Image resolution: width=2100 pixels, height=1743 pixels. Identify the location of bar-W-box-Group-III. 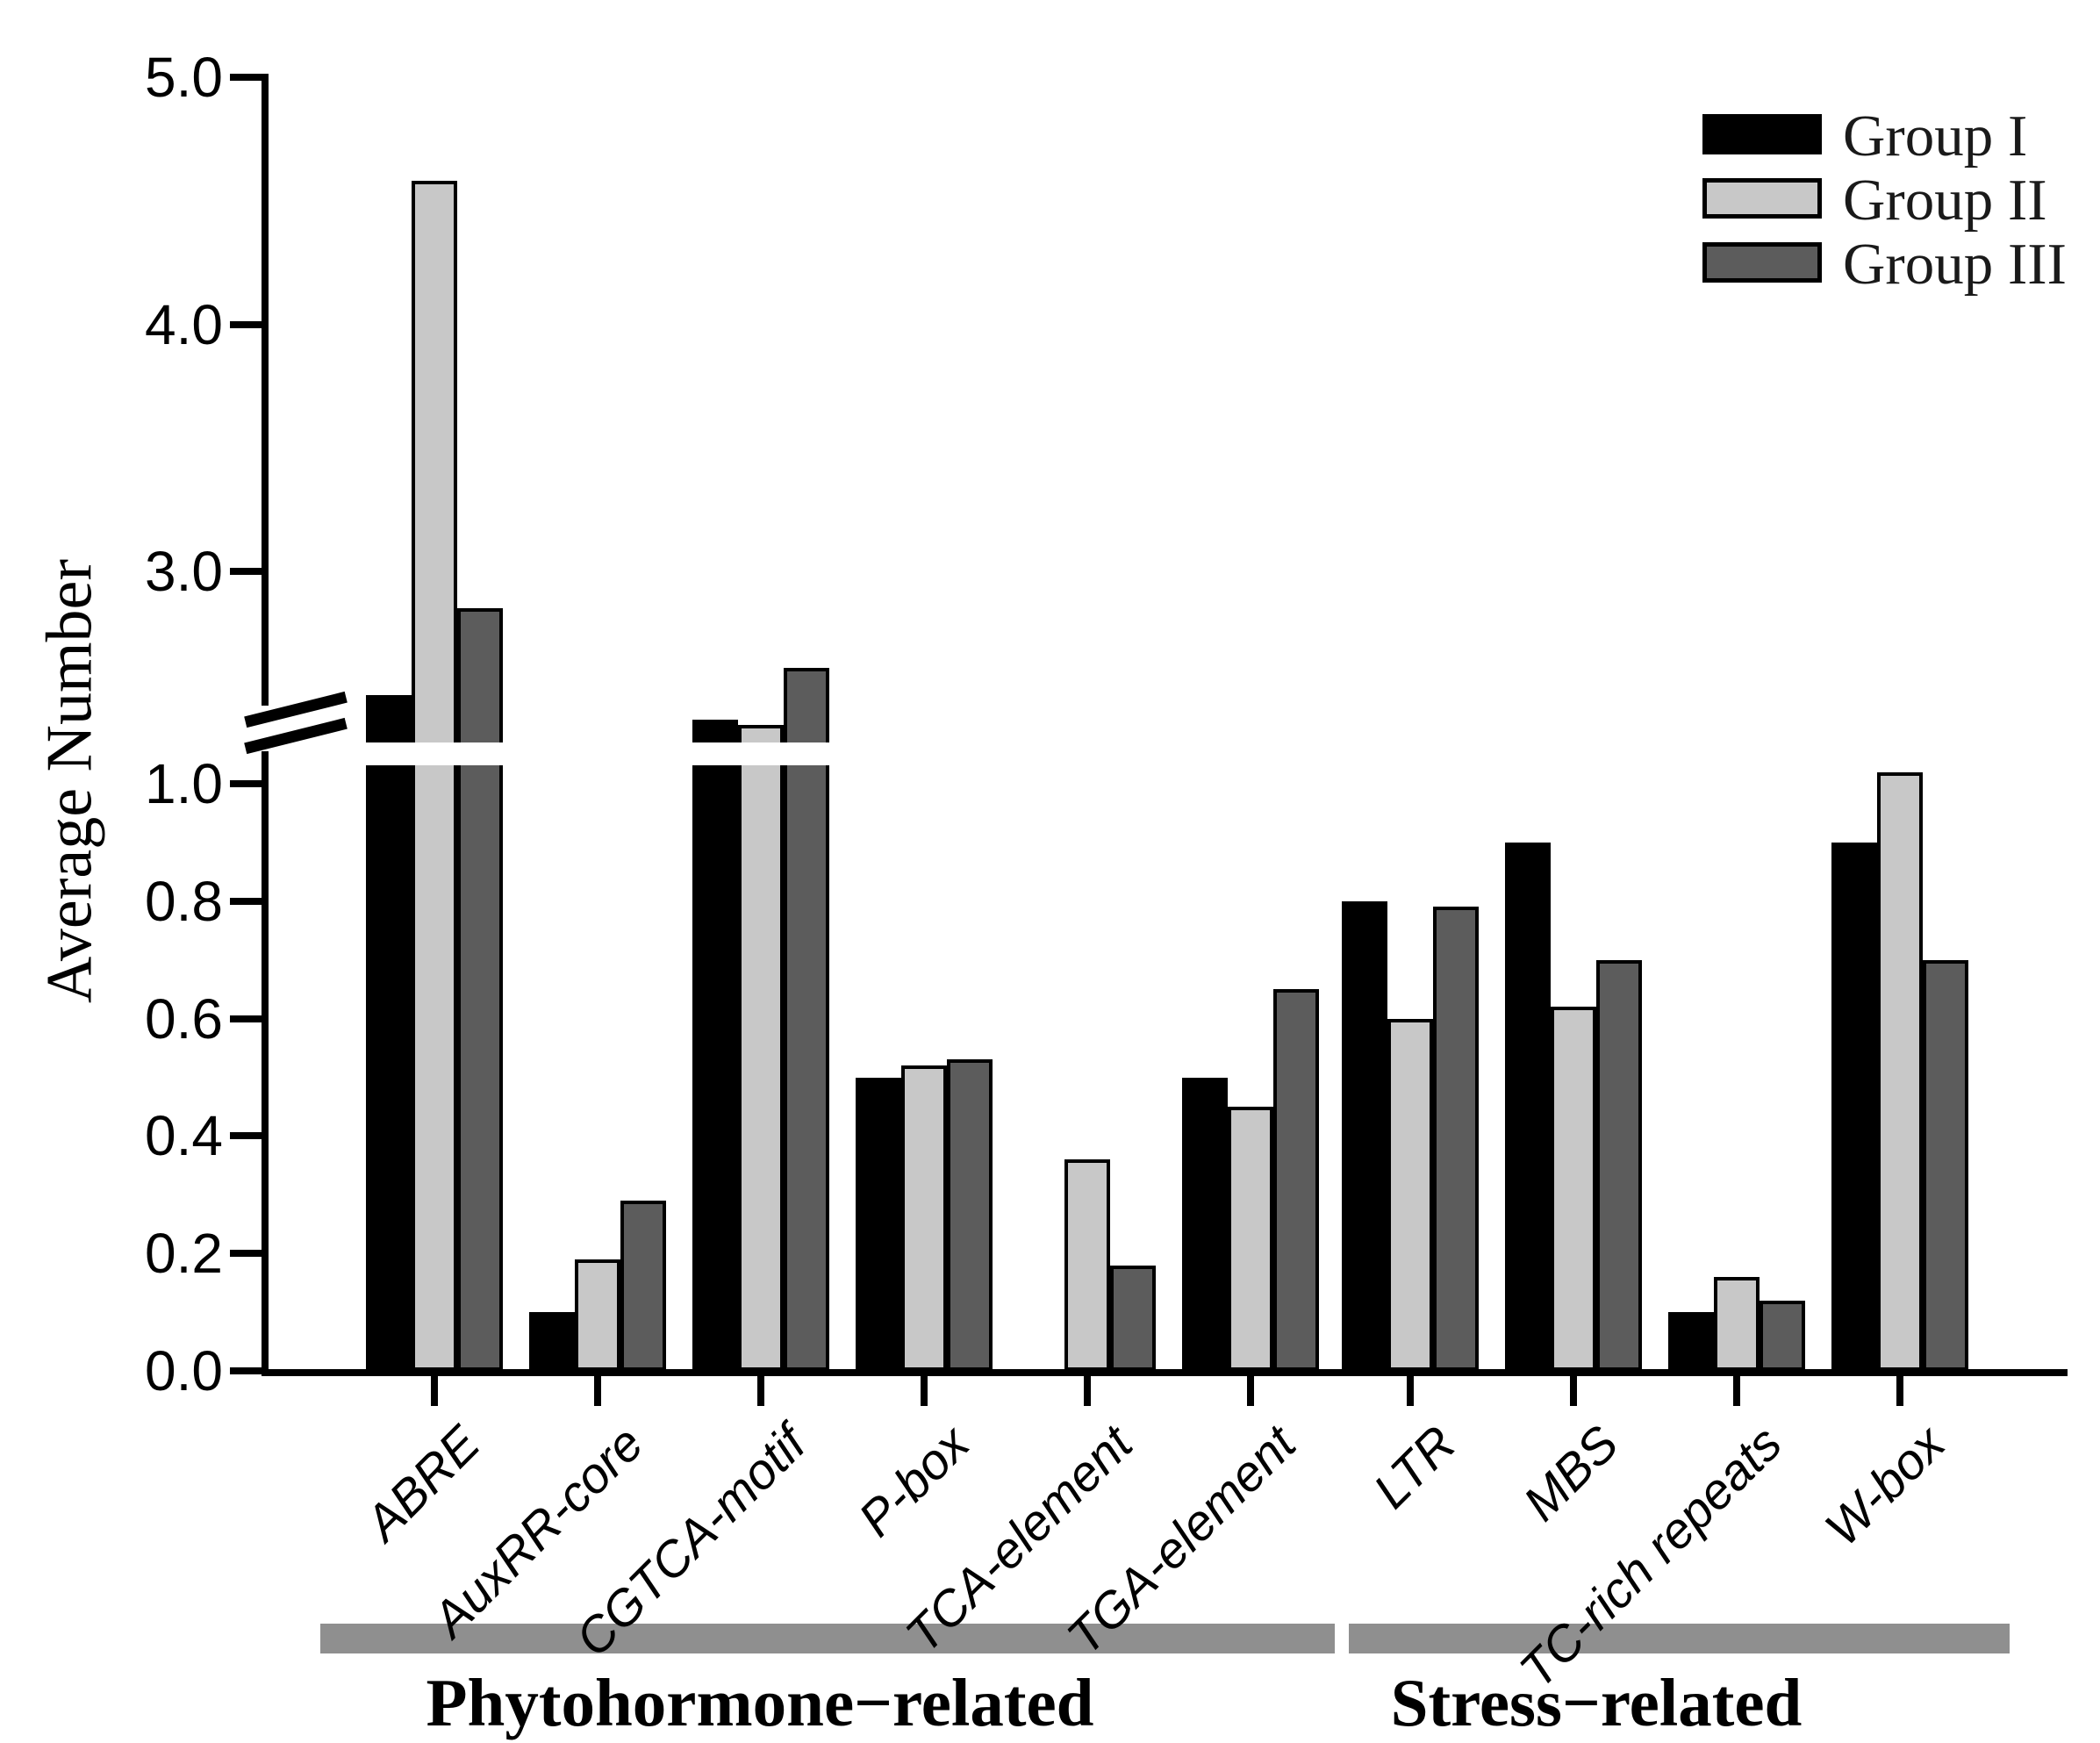
(1945, 1165).